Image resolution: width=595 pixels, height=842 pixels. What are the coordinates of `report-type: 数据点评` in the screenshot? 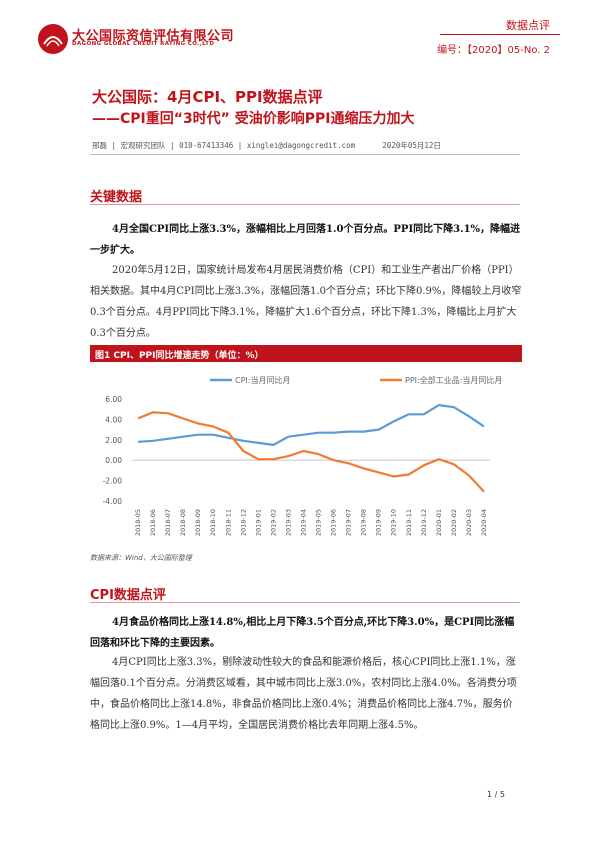 It's located at (528, 25).